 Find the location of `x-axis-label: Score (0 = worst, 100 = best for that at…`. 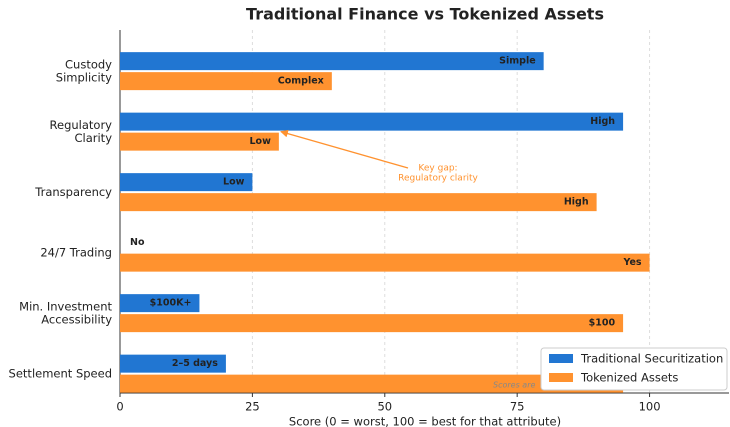

x-axis-label: Score (0 = worst, 100 = best for that at… is located at coordinates (425, 421).